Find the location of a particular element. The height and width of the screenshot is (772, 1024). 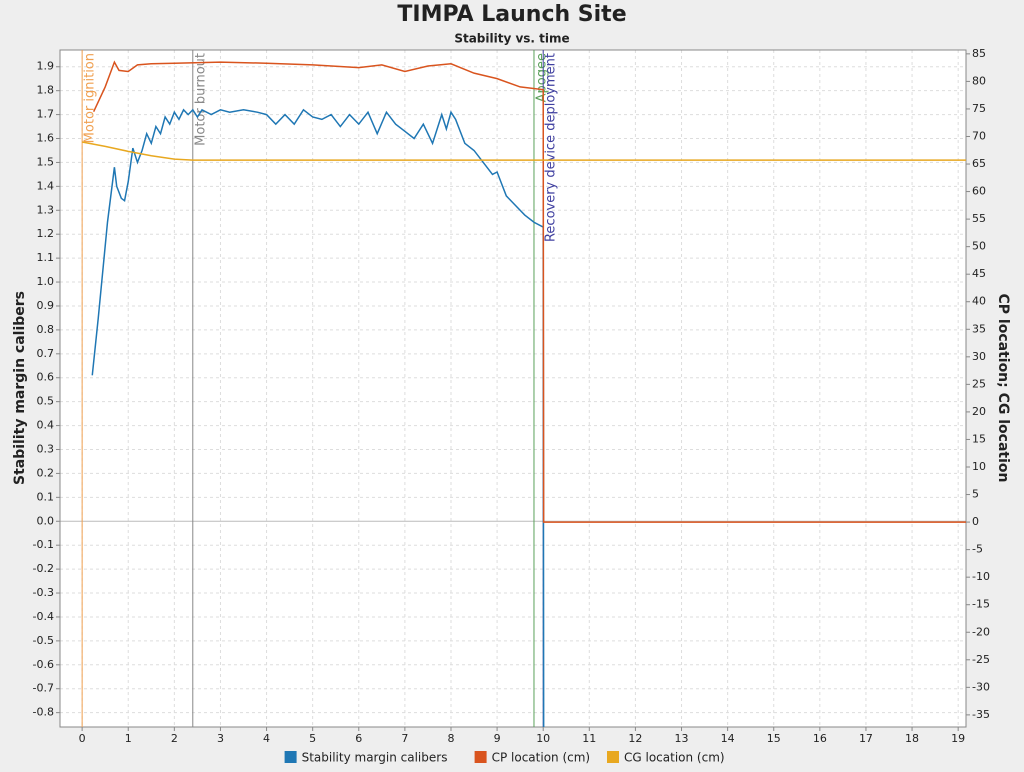

y-tick-label: 1.8 is located at coordinates (46, 90).